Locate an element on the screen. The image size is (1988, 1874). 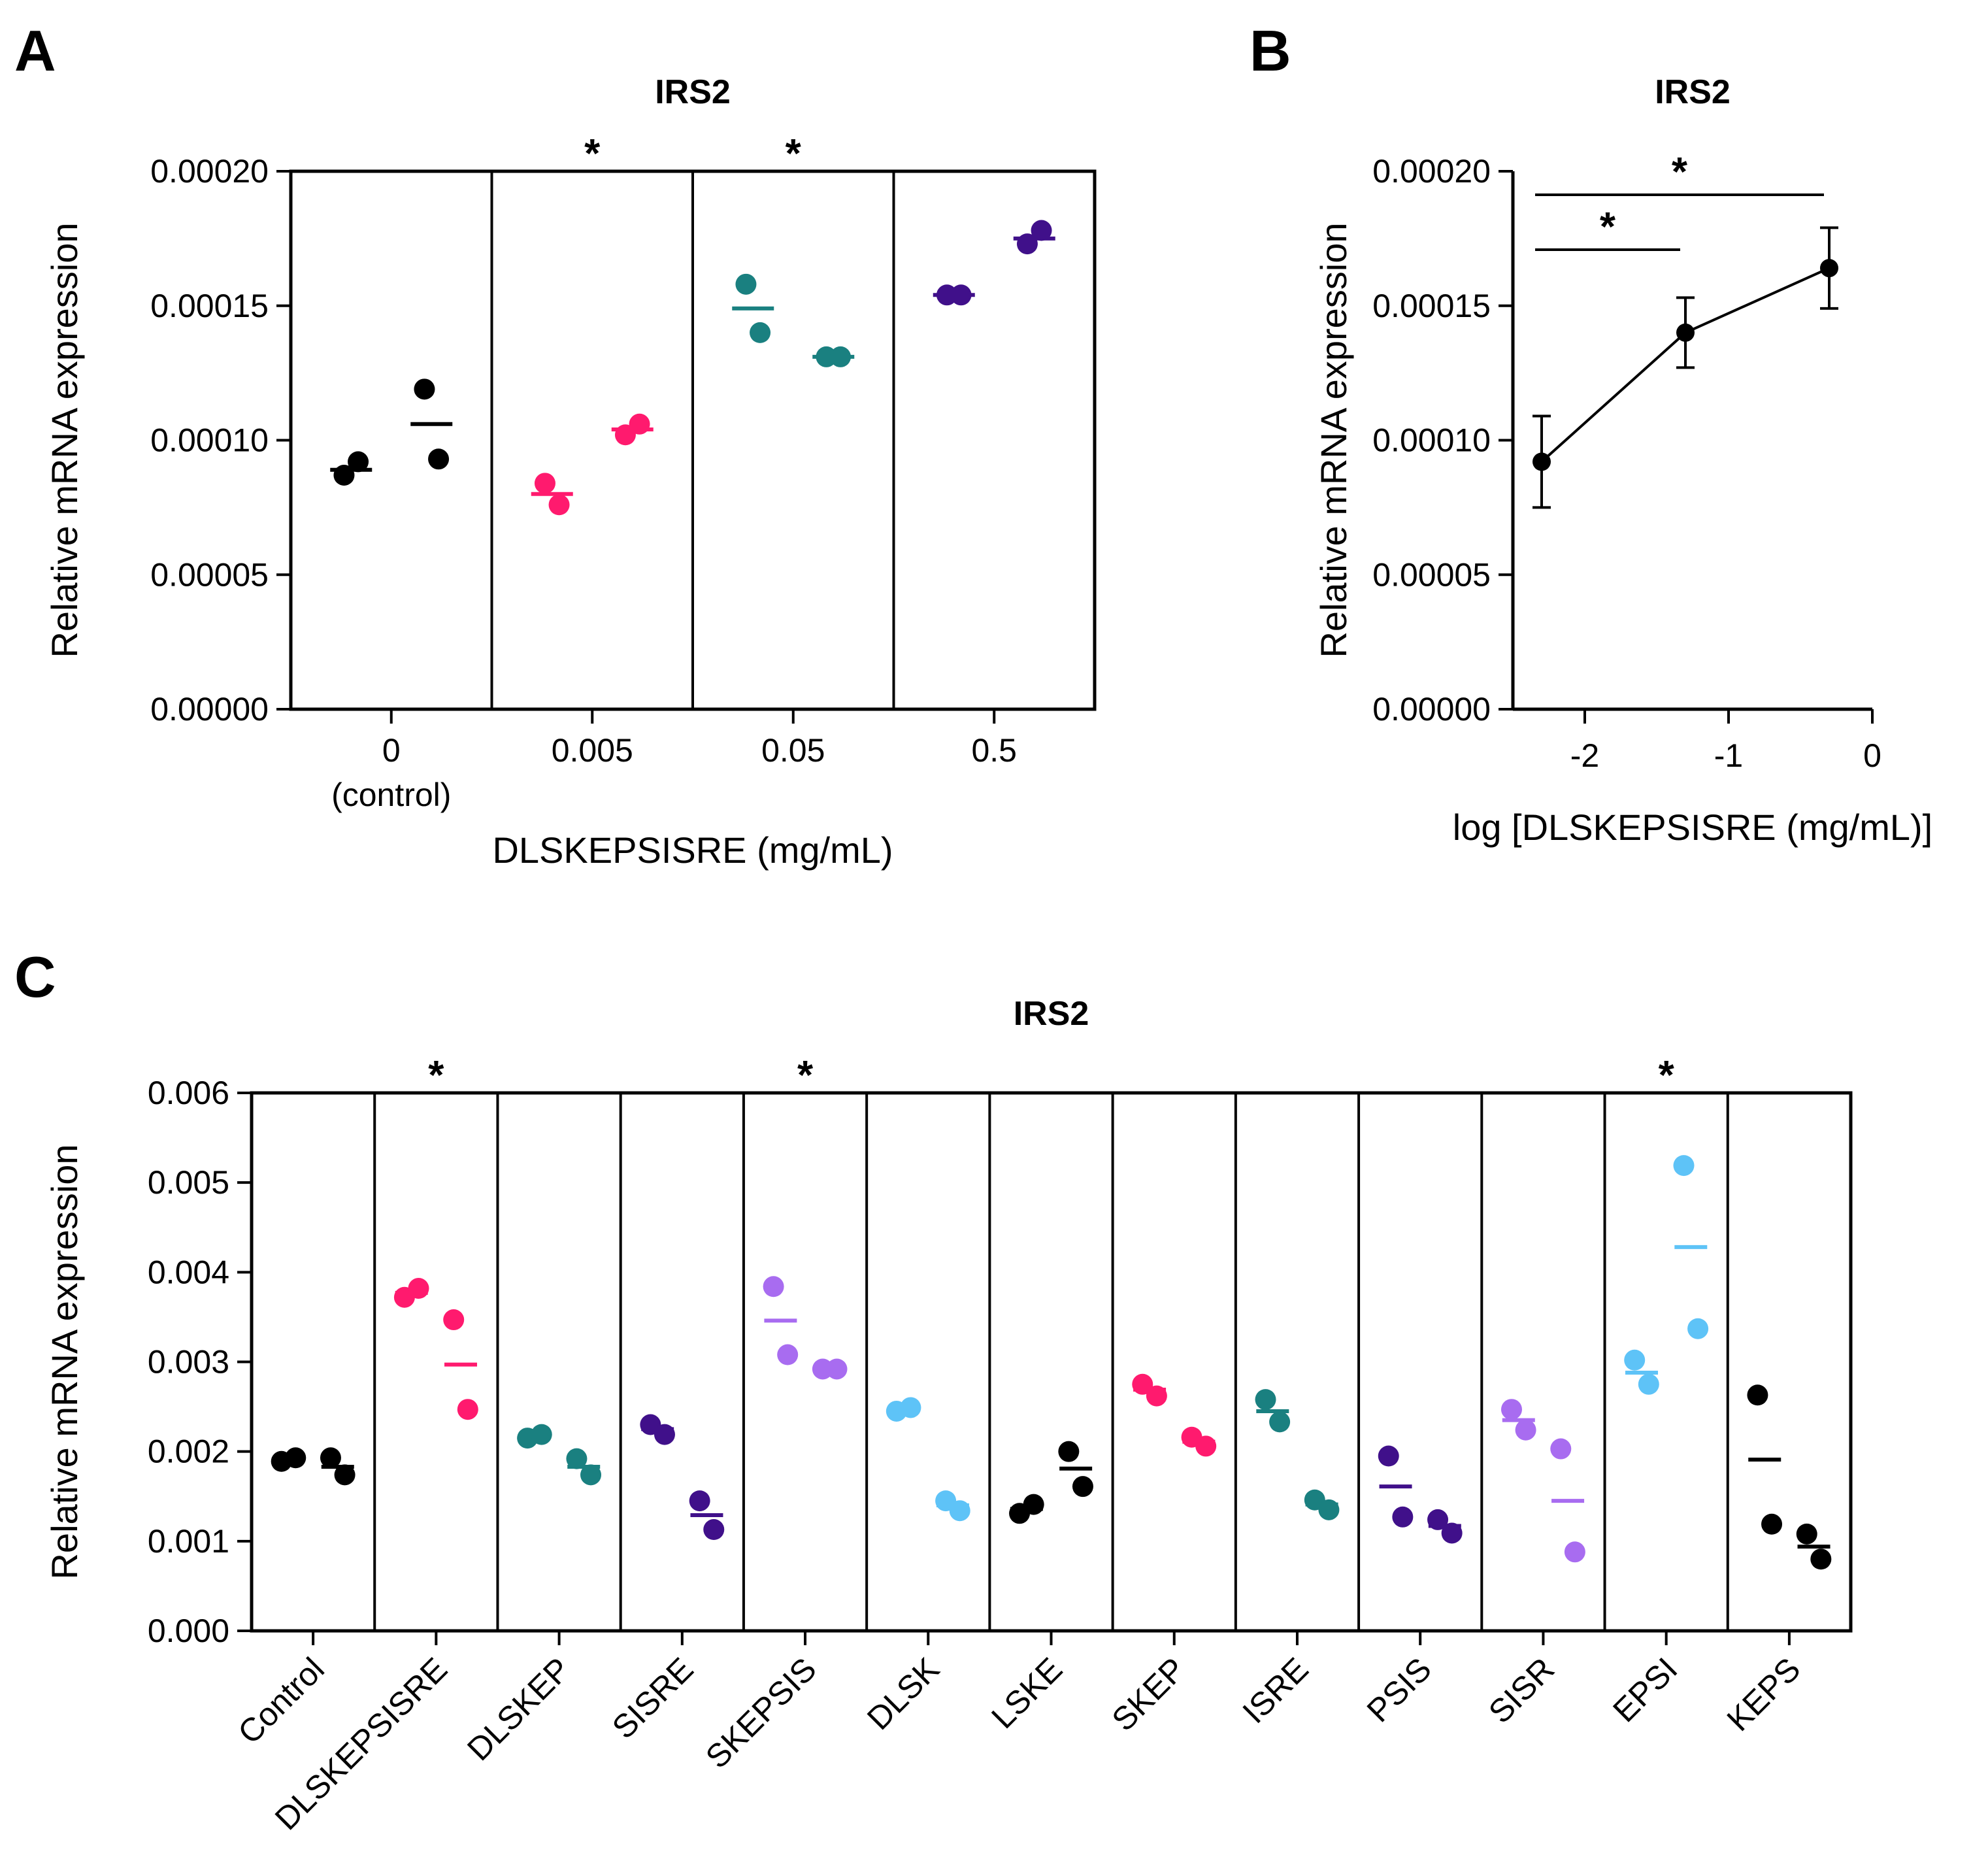
y-tick-label: 0.002 is located at coordinates (188, 1451).